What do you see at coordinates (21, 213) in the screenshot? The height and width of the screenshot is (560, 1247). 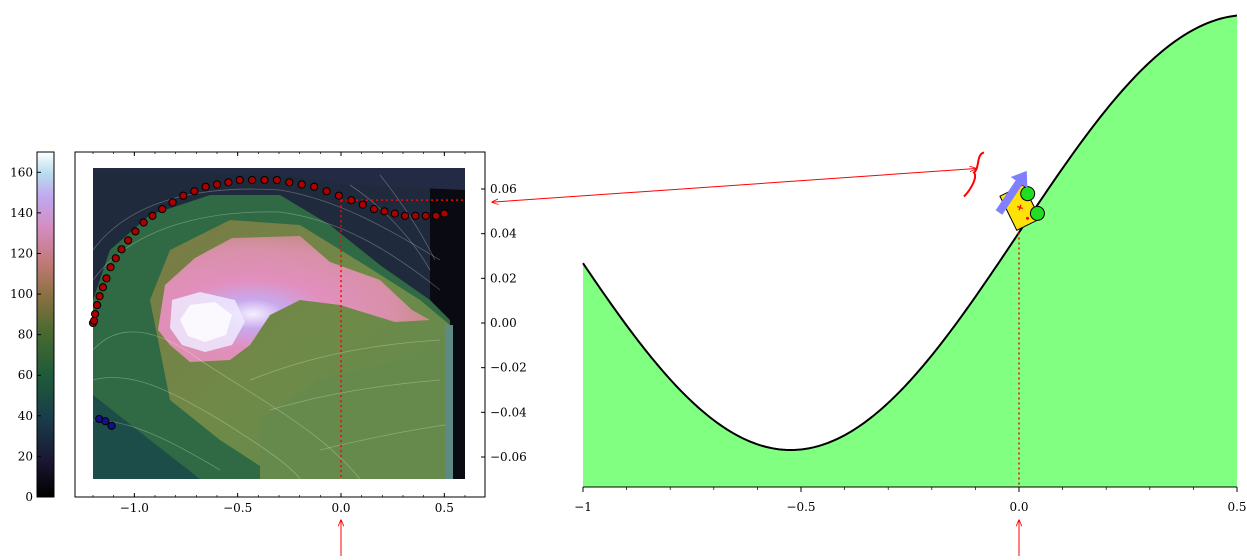 I see `colorbar-tick-label: 140` at bounding box center [21, 213].